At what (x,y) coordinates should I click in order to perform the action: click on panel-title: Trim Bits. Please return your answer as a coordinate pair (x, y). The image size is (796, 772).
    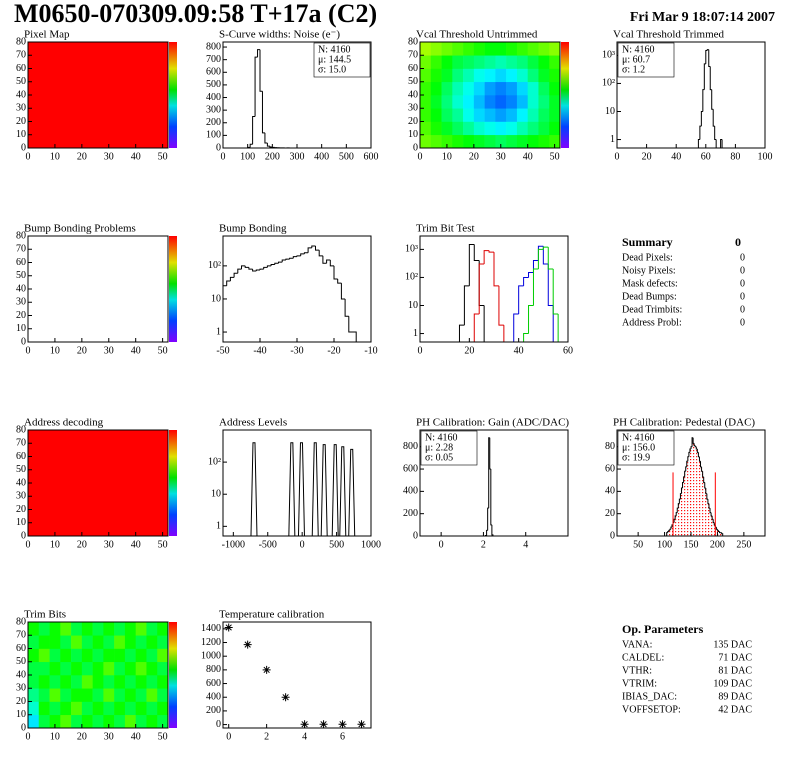
    Looking at the image, I should click on (45, 615).